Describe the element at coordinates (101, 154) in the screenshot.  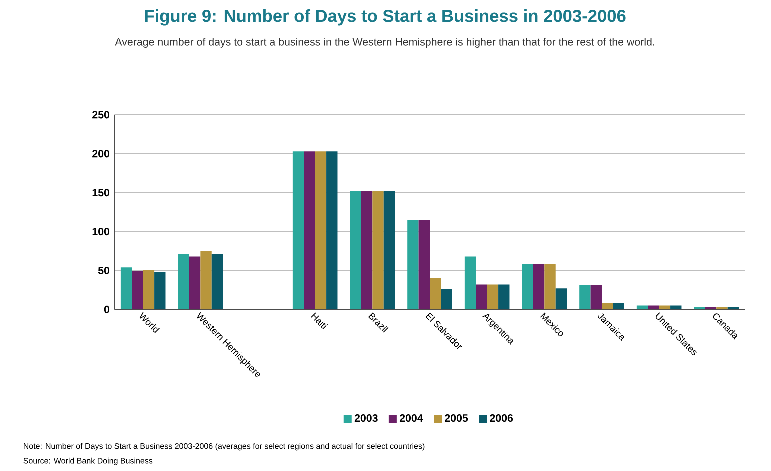
I see `y-tick-label: 200` at that location.